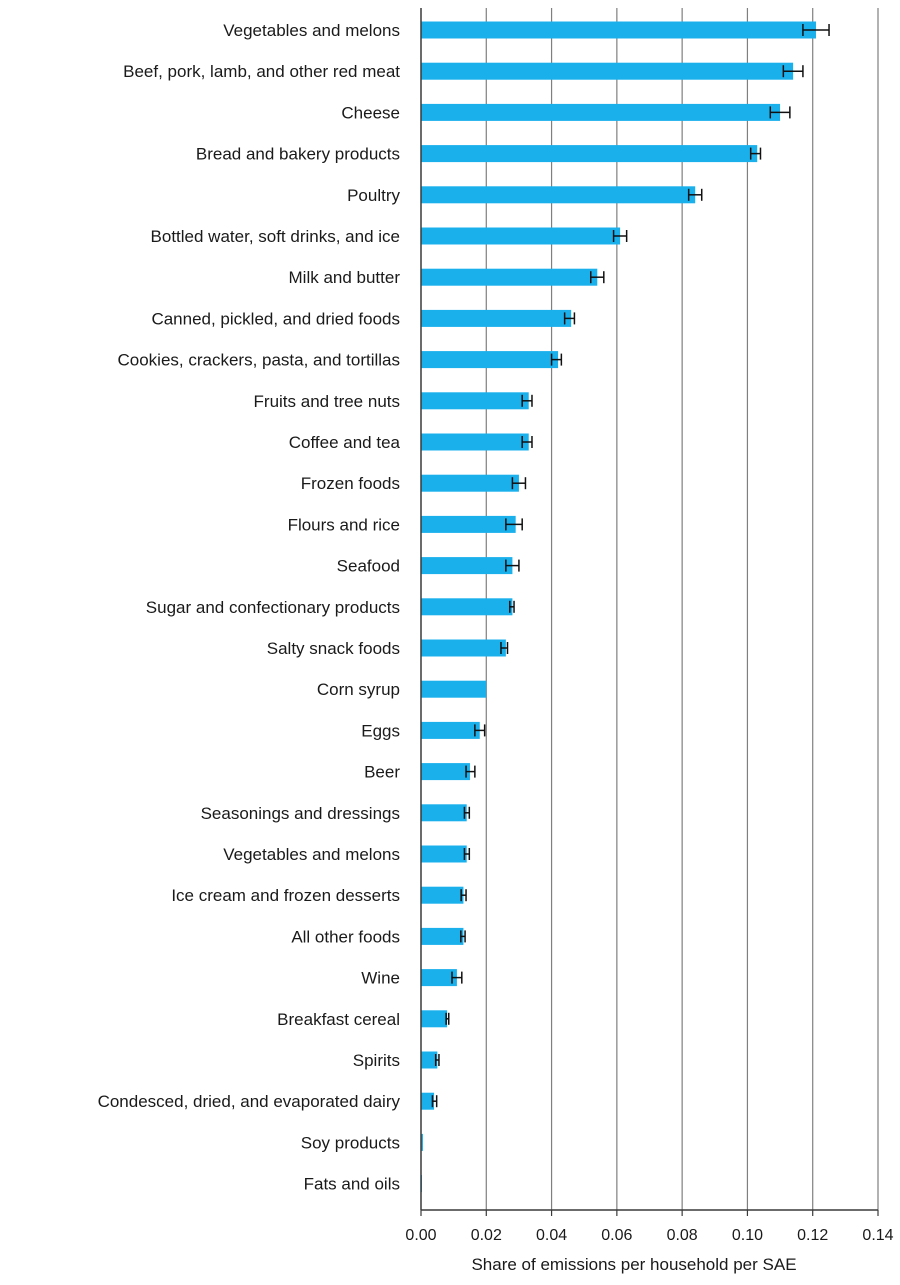  Describe the element at coordinates (812, 1235) in the screenshot. I see `x-tick-label: 0.12` at that location.